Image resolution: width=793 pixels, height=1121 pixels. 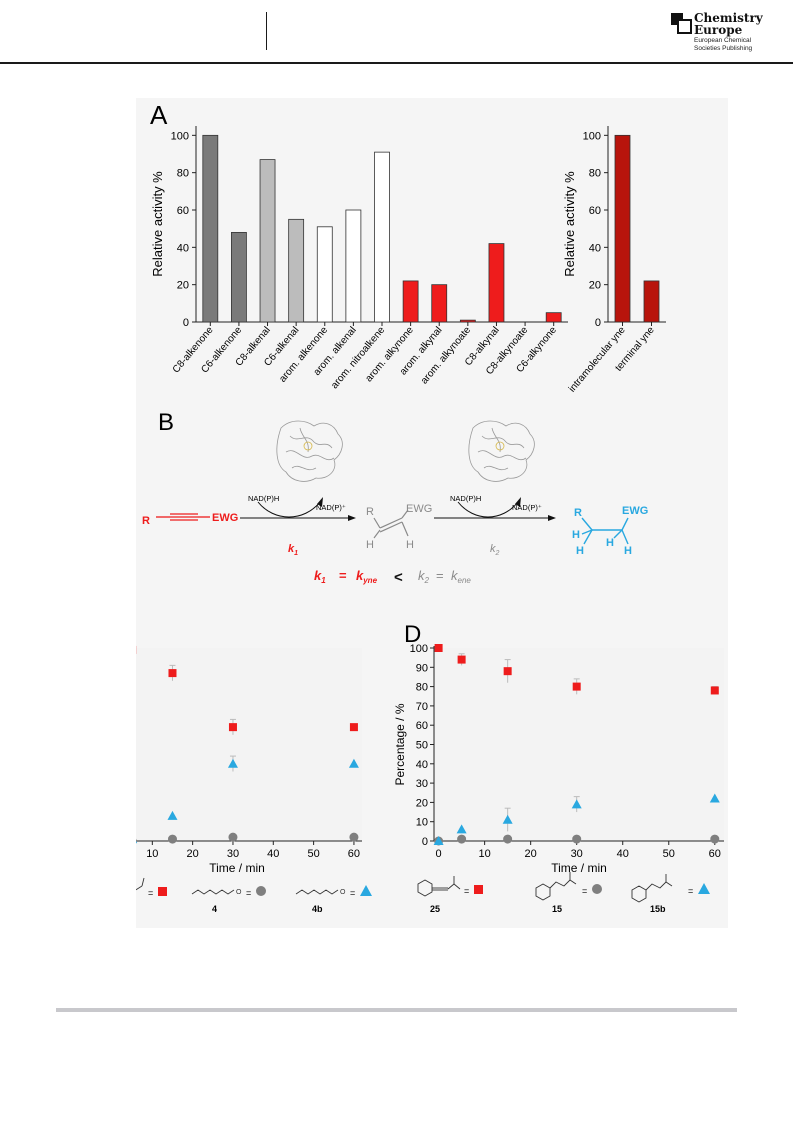 What do you see at coordinates (439, 886) in the screenshot?
I see `compound-25-structure` at bounding box center [439, 886].